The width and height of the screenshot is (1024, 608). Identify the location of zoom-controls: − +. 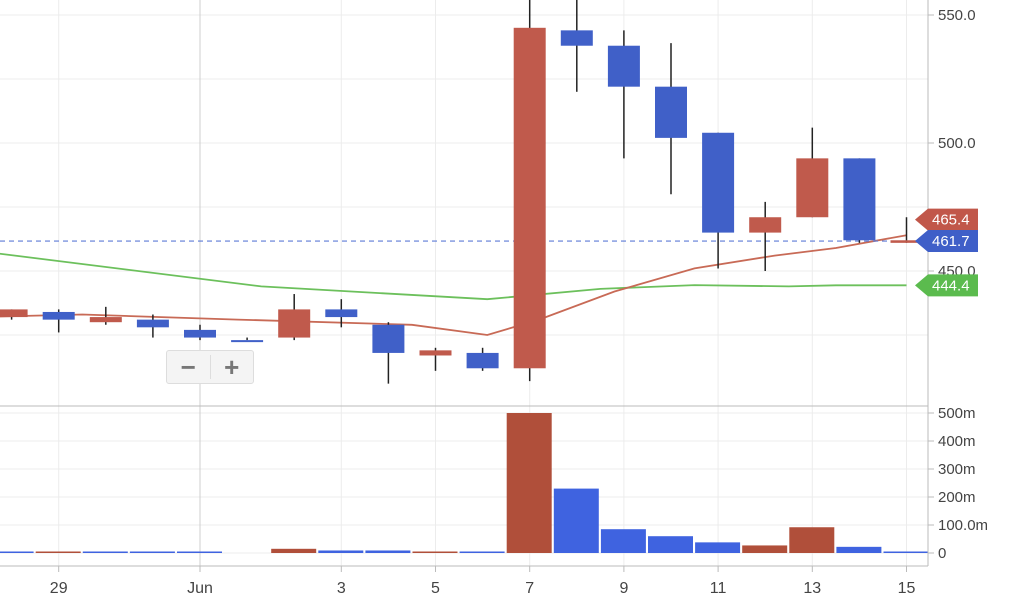
(210, 367).